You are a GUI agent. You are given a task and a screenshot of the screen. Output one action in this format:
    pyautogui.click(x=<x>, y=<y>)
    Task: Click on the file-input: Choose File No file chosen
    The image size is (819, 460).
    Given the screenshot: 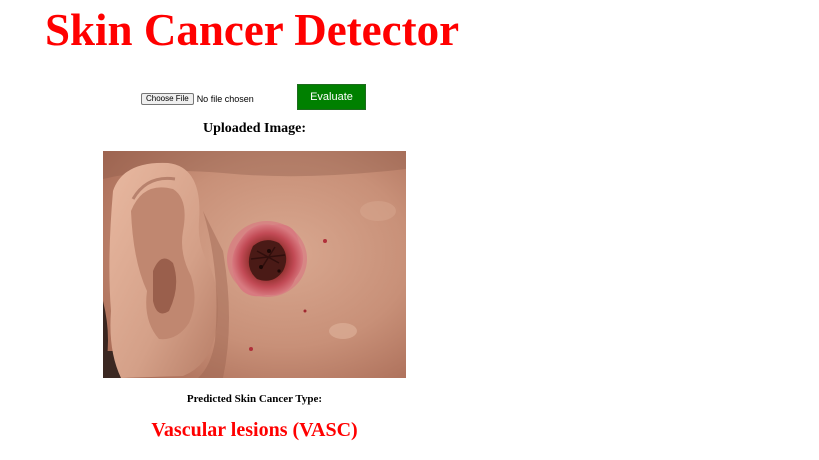 What is the action you would take?
    pyautogui.click(x=197, y=98)
    